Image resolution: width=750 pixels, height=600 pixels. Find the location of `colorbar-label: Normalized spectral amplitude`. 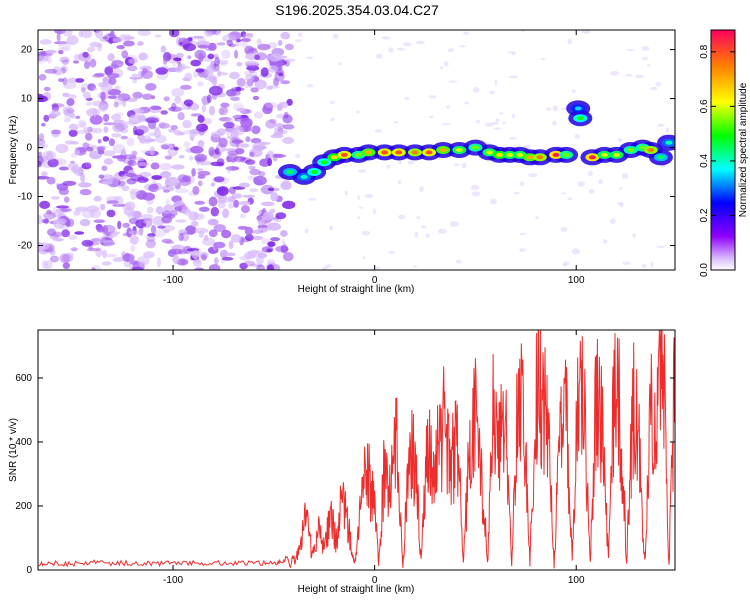

colorbar-label: Normalized spectral amplitude is located at coordinates (743, 149).